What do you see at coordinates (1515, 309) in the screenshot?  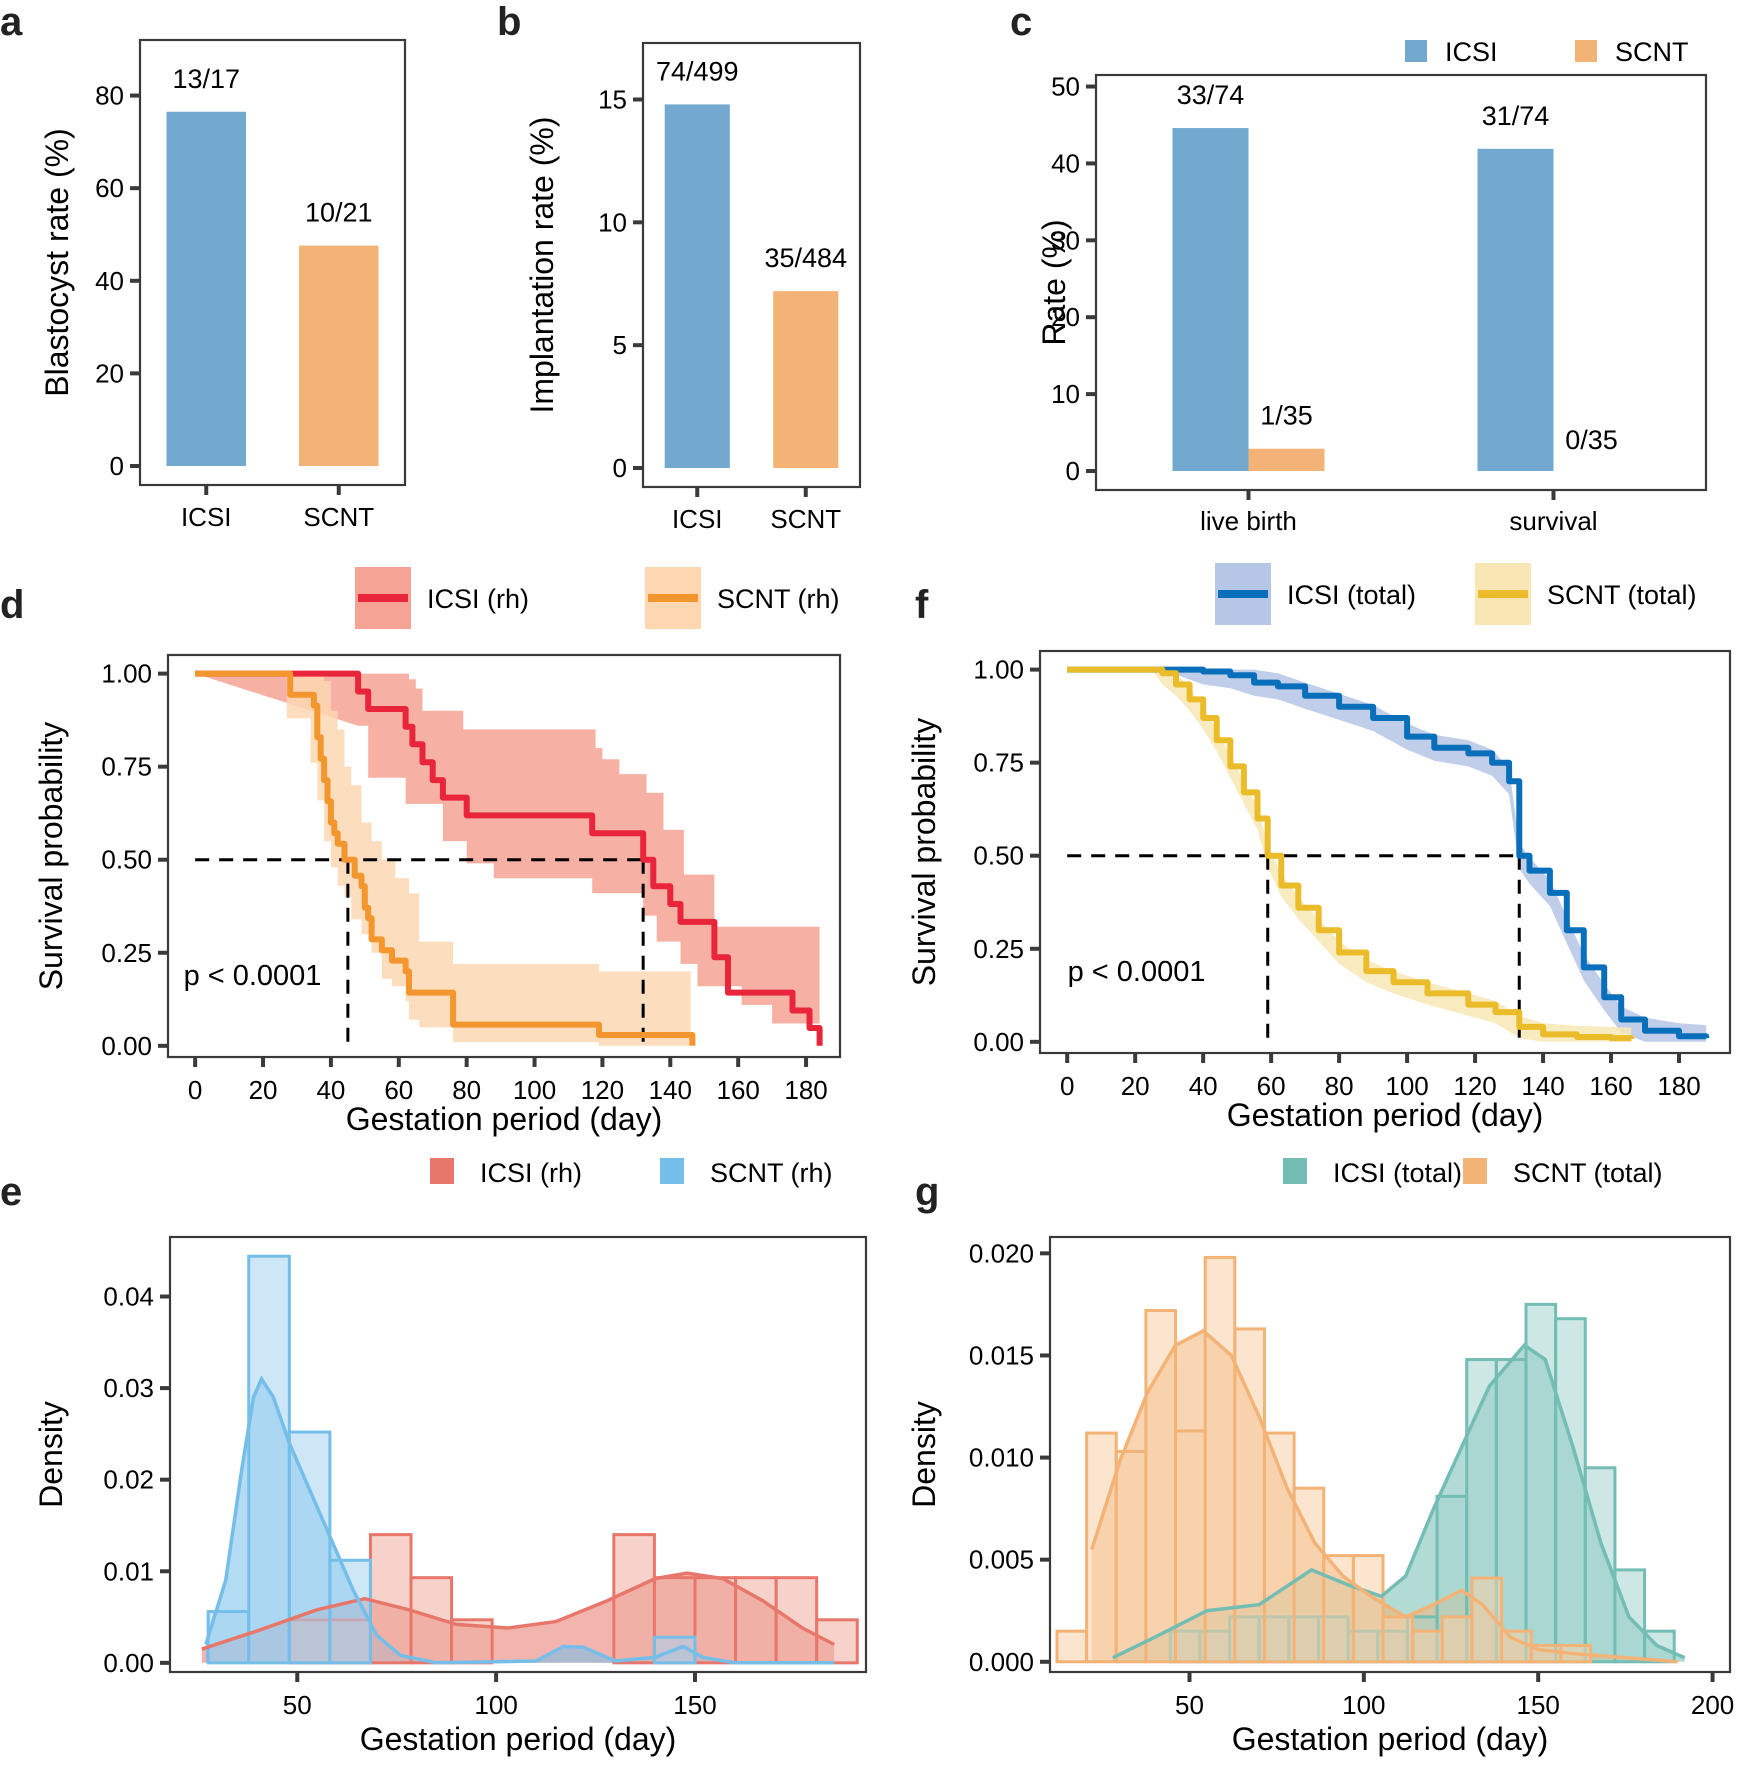 I see `bar-icsi-survival` at bounding box center [1515, 309].